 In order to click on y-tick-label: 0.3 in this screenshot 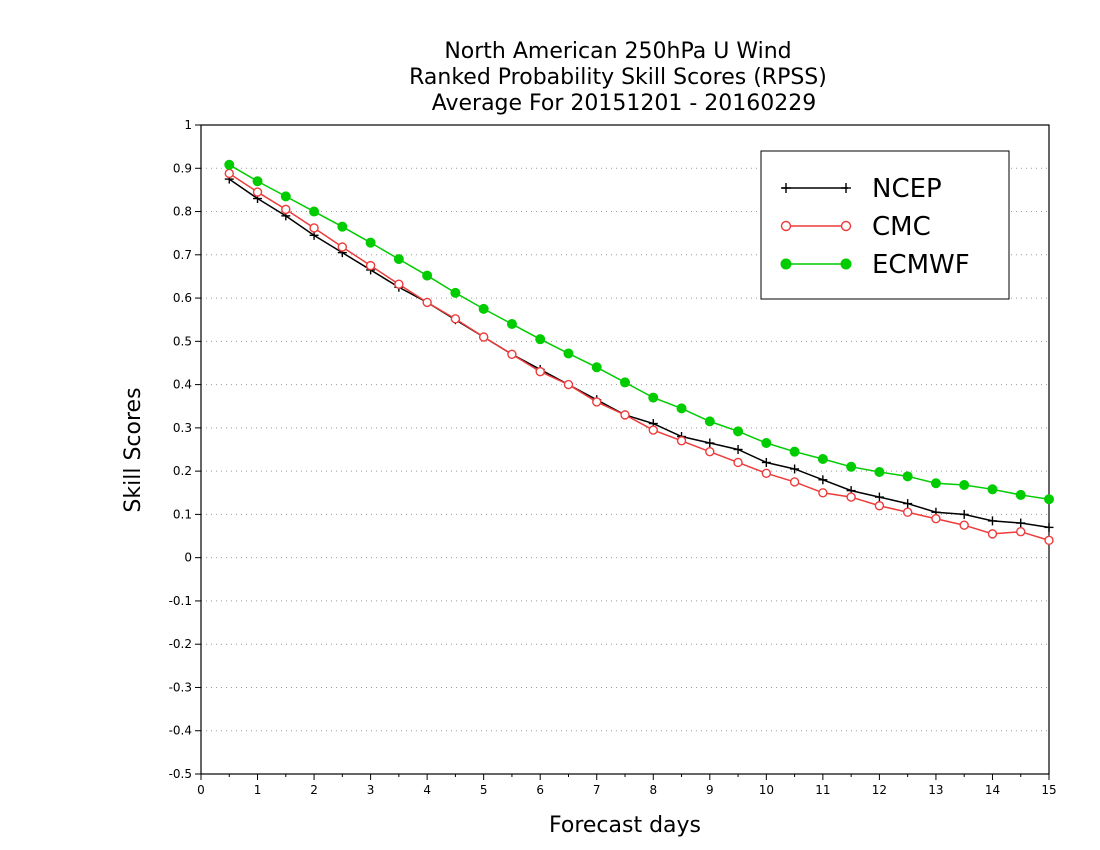, I will do `click(182, 428)`.